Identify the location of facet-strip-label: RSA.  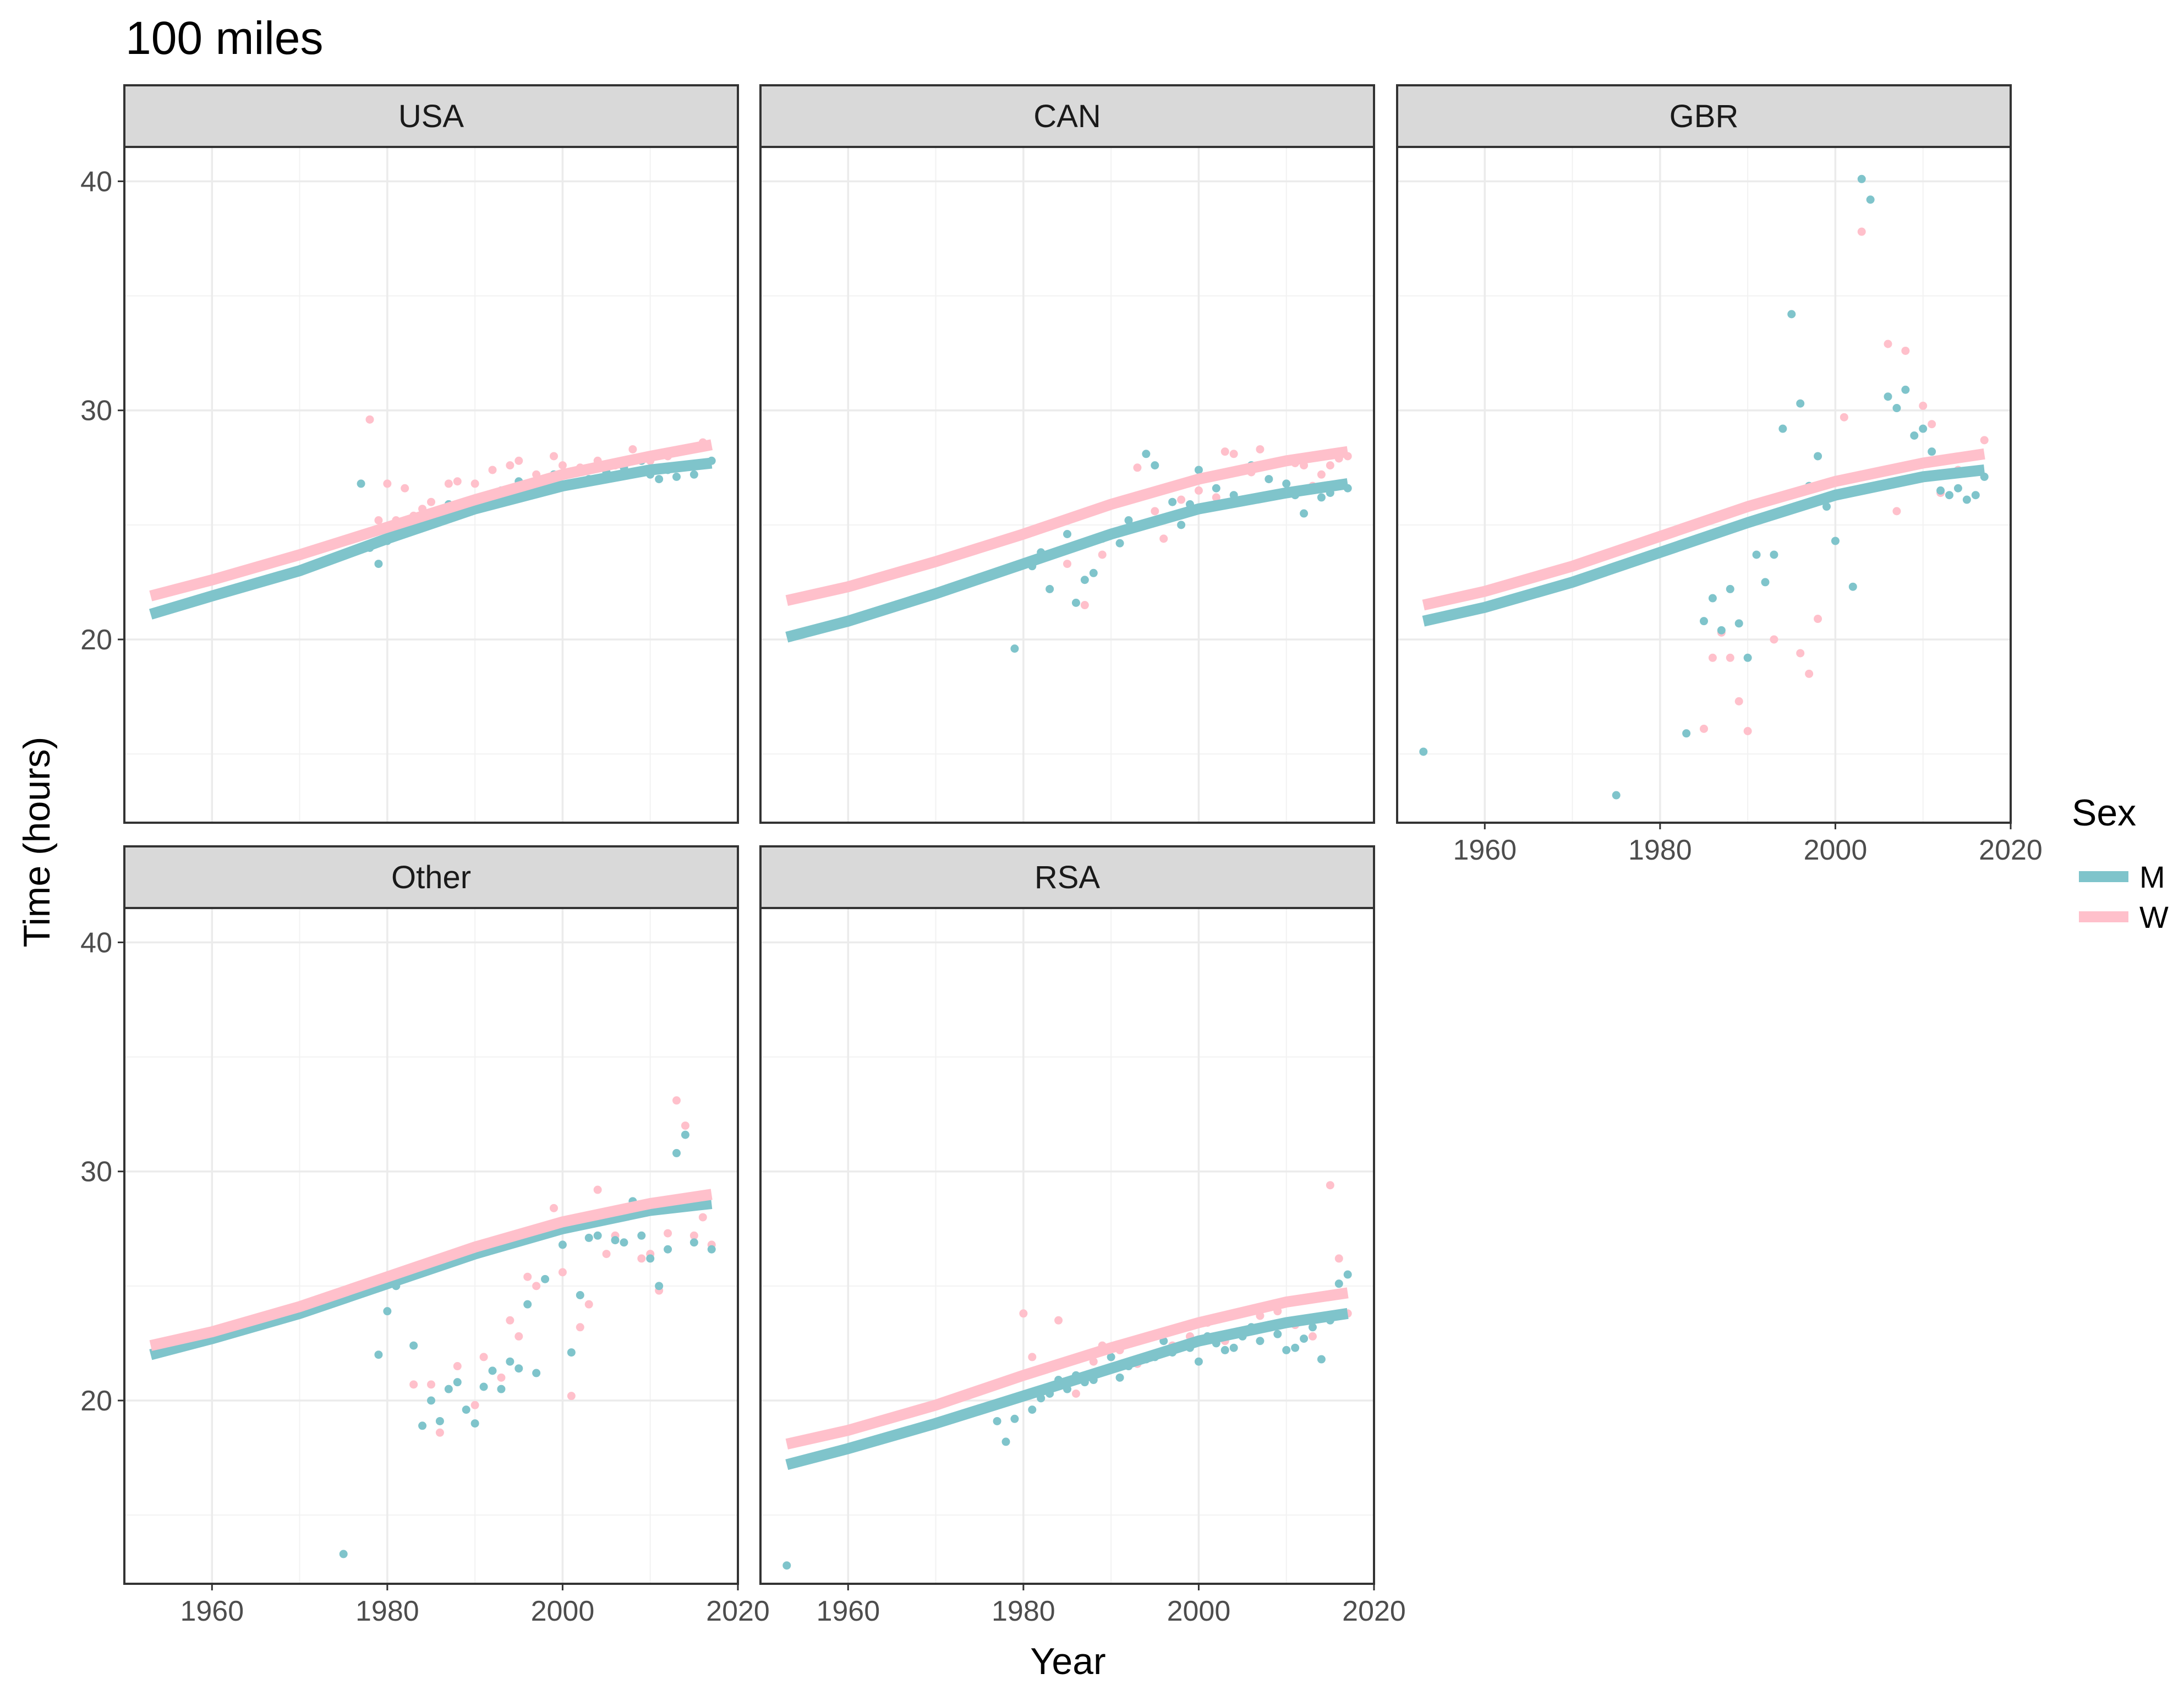
(1067, 877).